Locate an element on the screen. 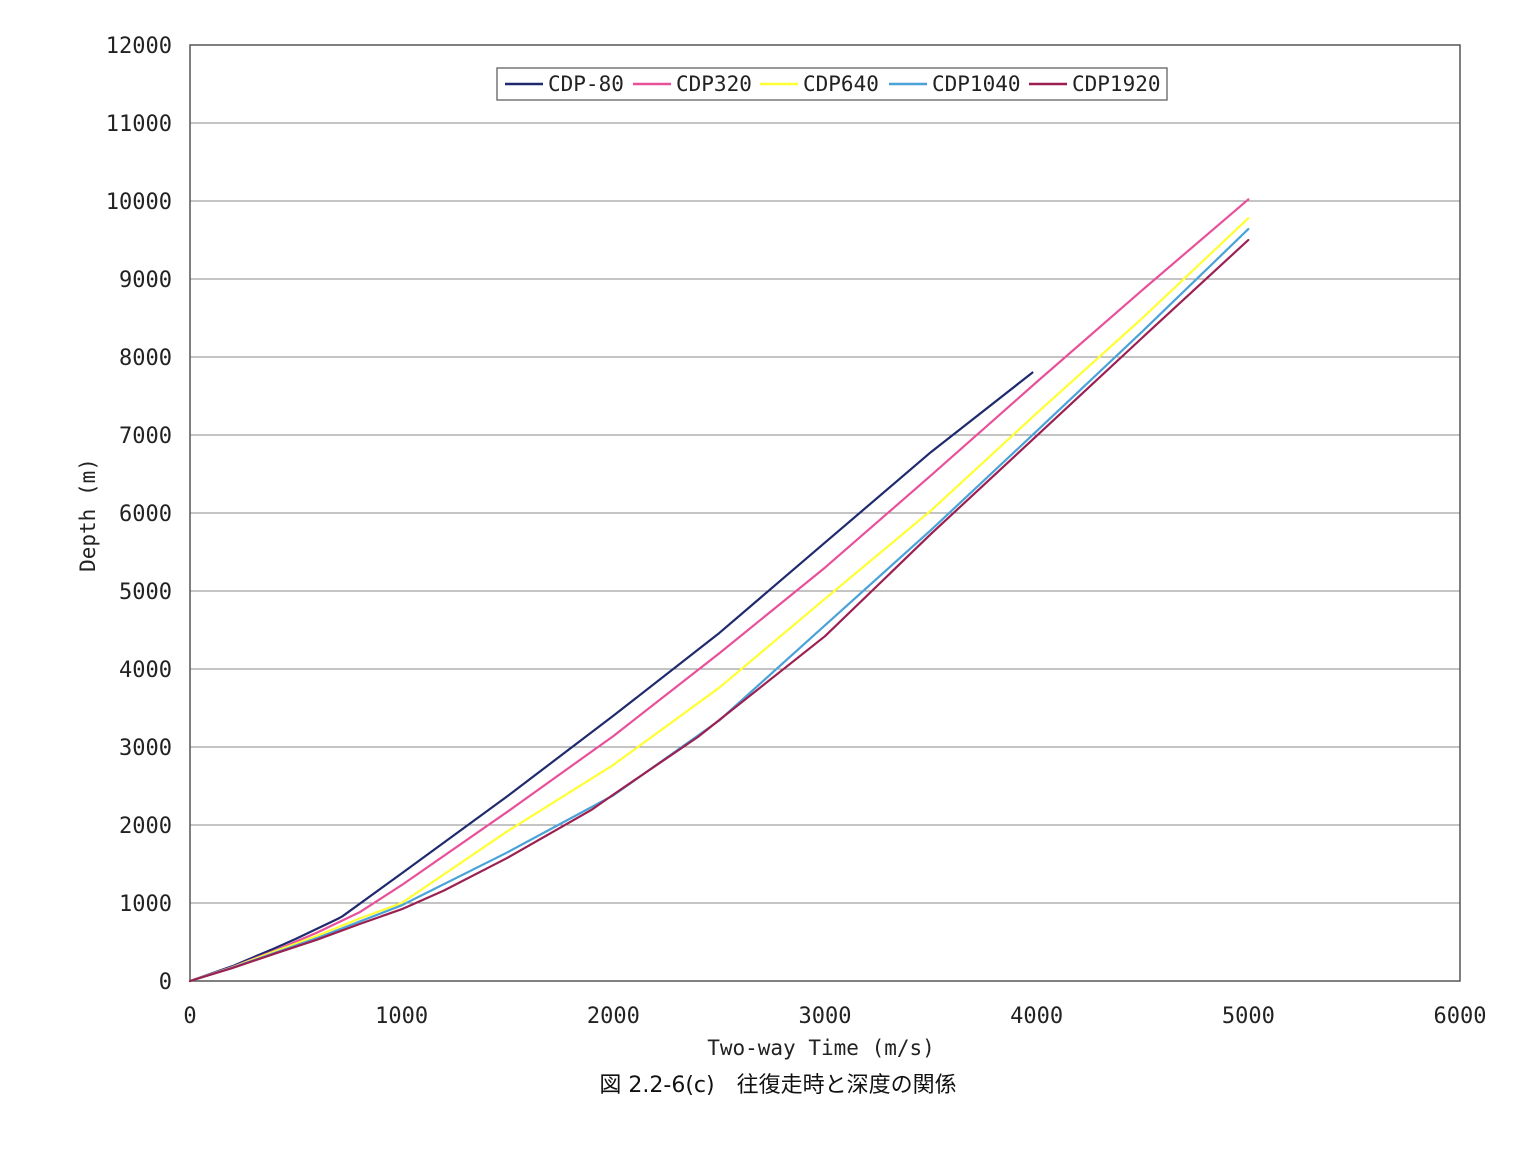 This screenshot has height=1151, width=1531. x-axis-ticks: 0 1000 2000 3000 4000 5000 6000 is located at coordinates (834, 1016).